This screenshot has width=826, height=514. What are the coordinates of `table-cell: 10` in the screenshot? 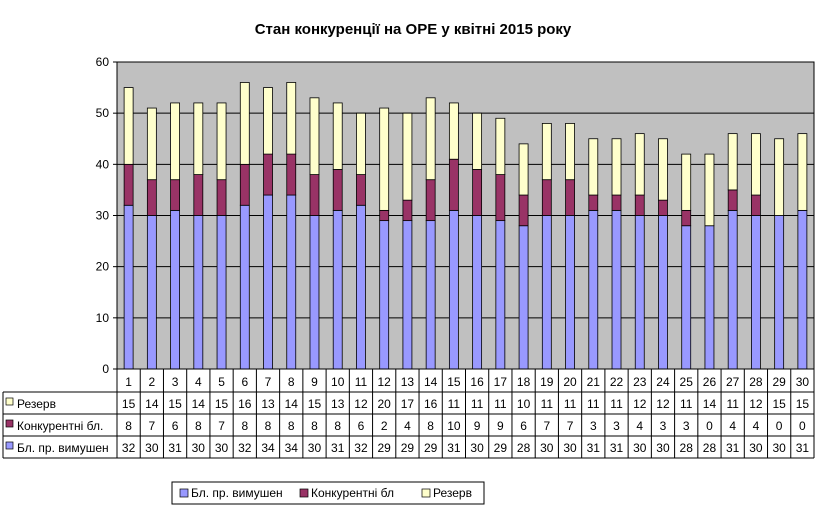 It's located at (524, 404).